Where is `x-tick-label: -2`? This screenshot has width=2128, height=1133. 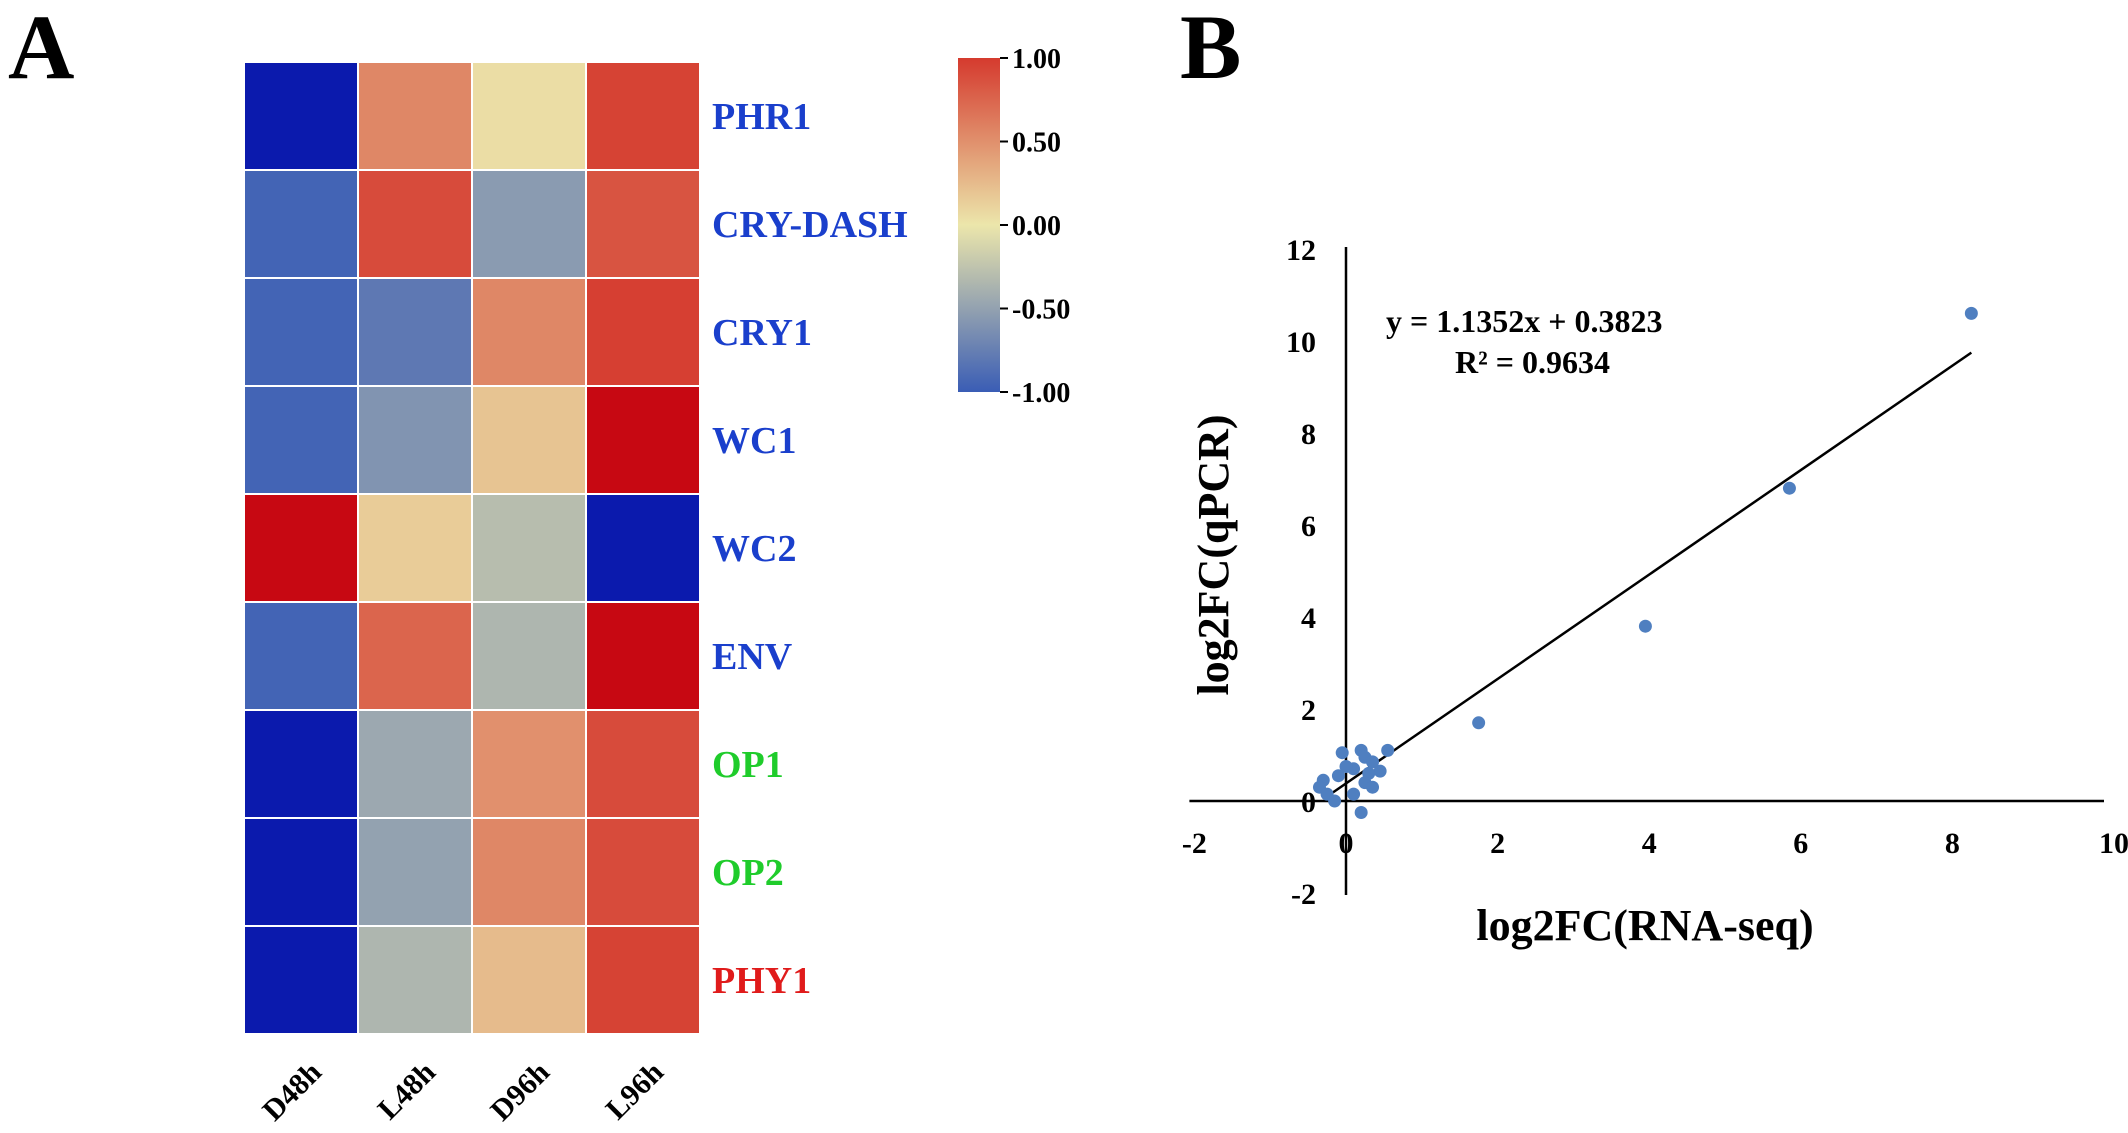 x-tick-label: -2 is located at coordinates (1194, 843).